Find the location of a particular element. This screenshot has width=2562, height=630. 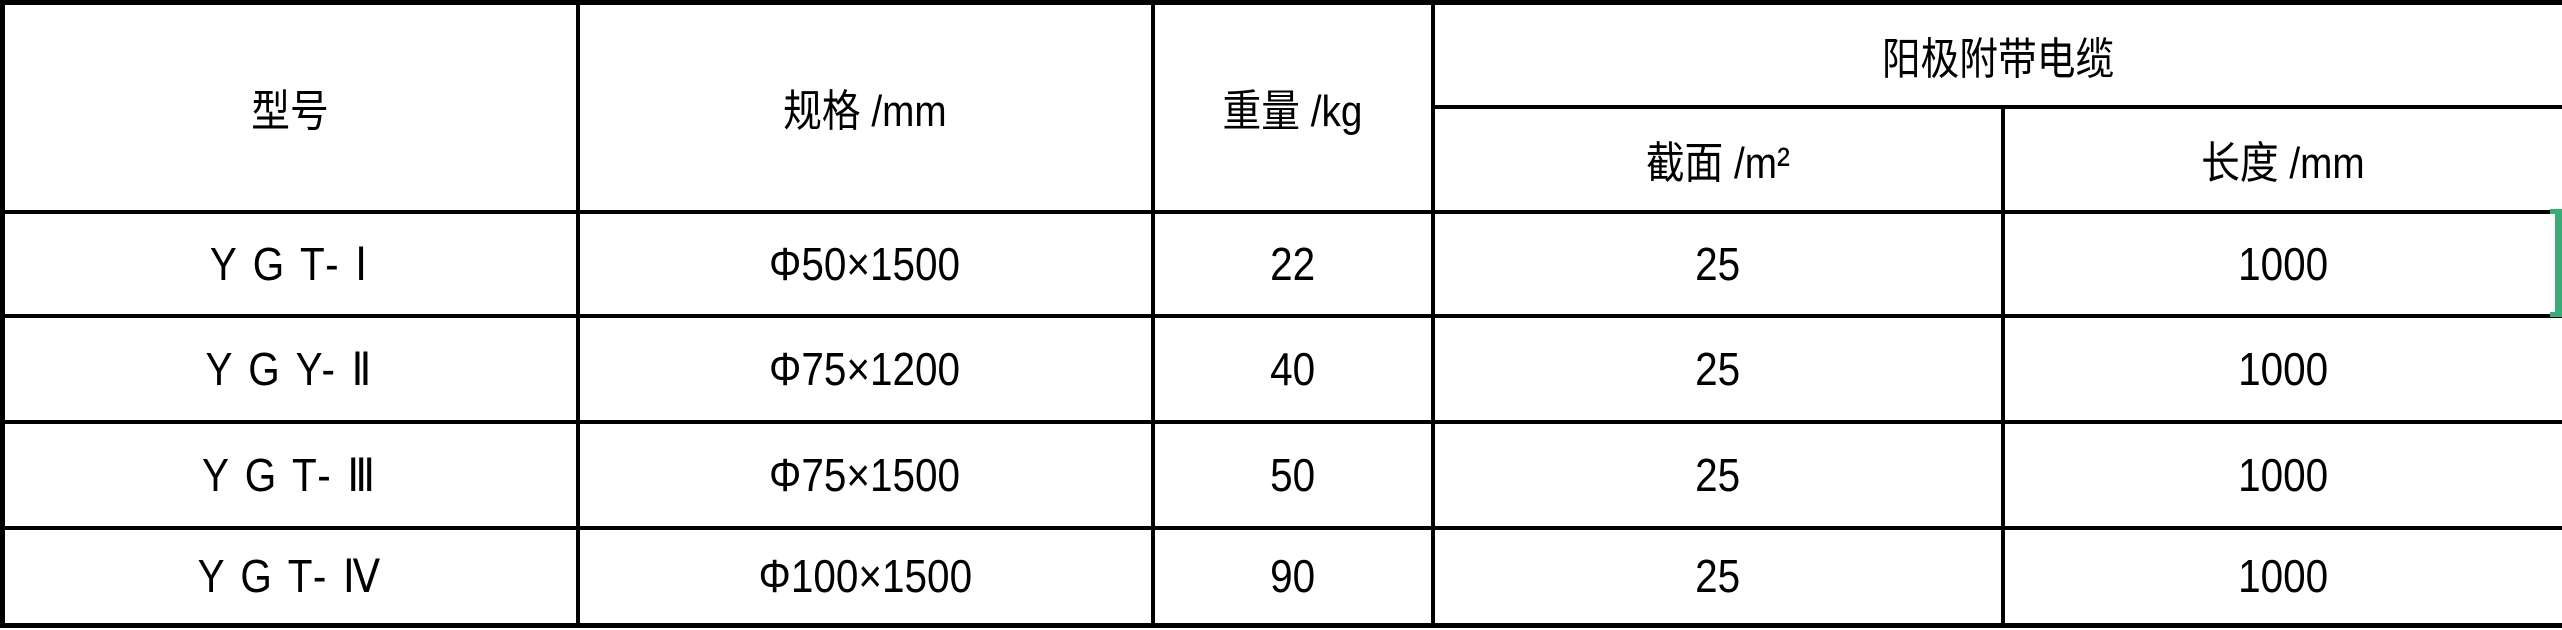

cell-weight-r4: 90 is located at coordinates (1292, 576).